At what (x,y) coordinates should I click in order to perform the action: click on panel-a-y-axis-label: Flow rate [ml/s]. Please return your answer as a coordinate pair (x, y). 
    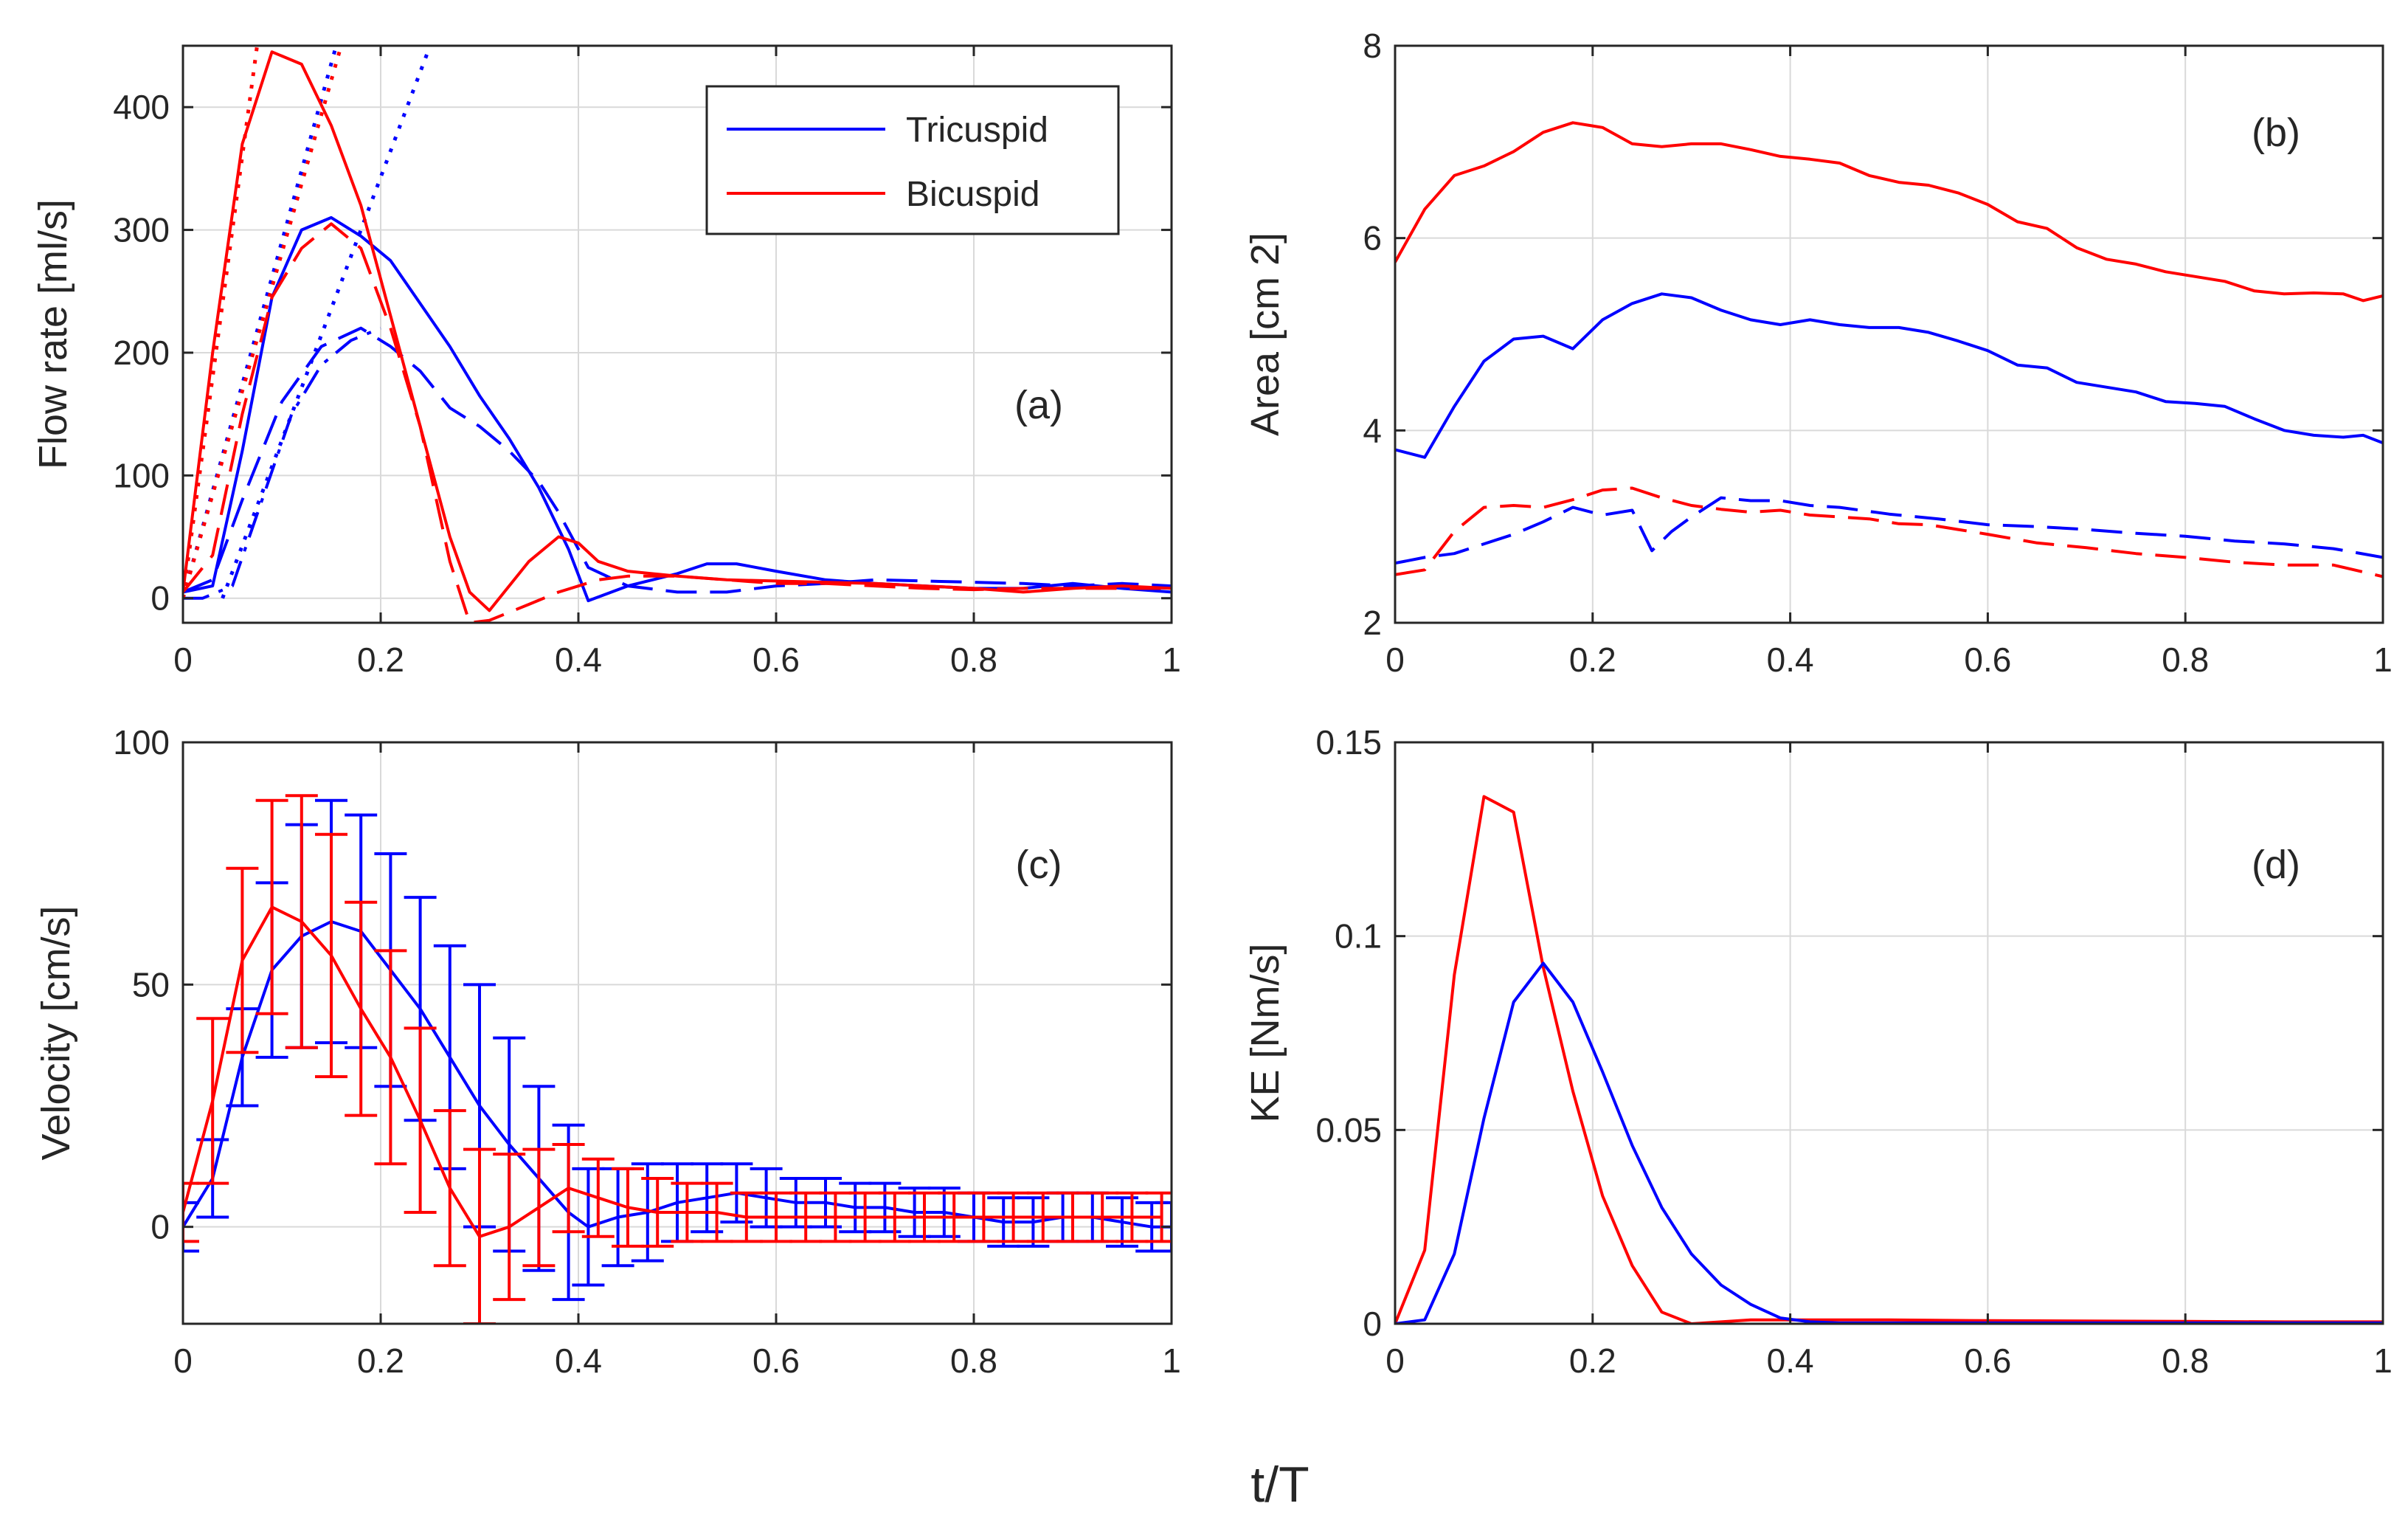
    Looking at the image, I should click on (53, 334).